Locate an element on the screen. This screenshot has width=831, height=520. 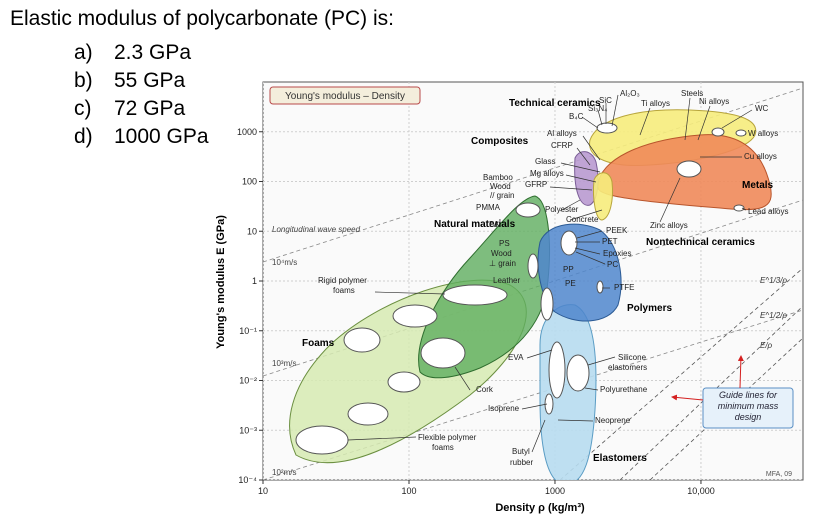
wave-speed-1e3: 10³m/s is located at coordinates (284, 363).